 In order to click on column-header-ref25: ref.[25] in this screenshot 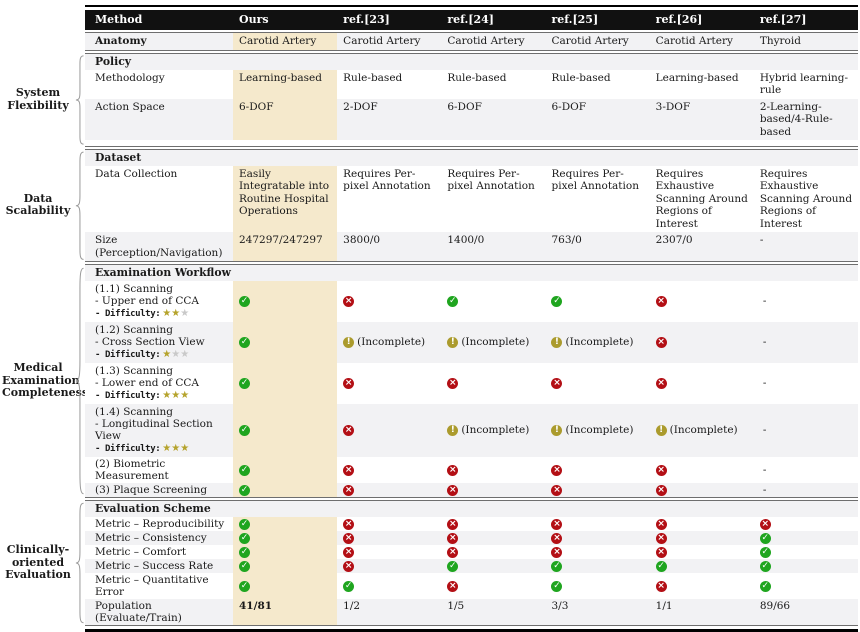, I will do `click(575, 19)`.